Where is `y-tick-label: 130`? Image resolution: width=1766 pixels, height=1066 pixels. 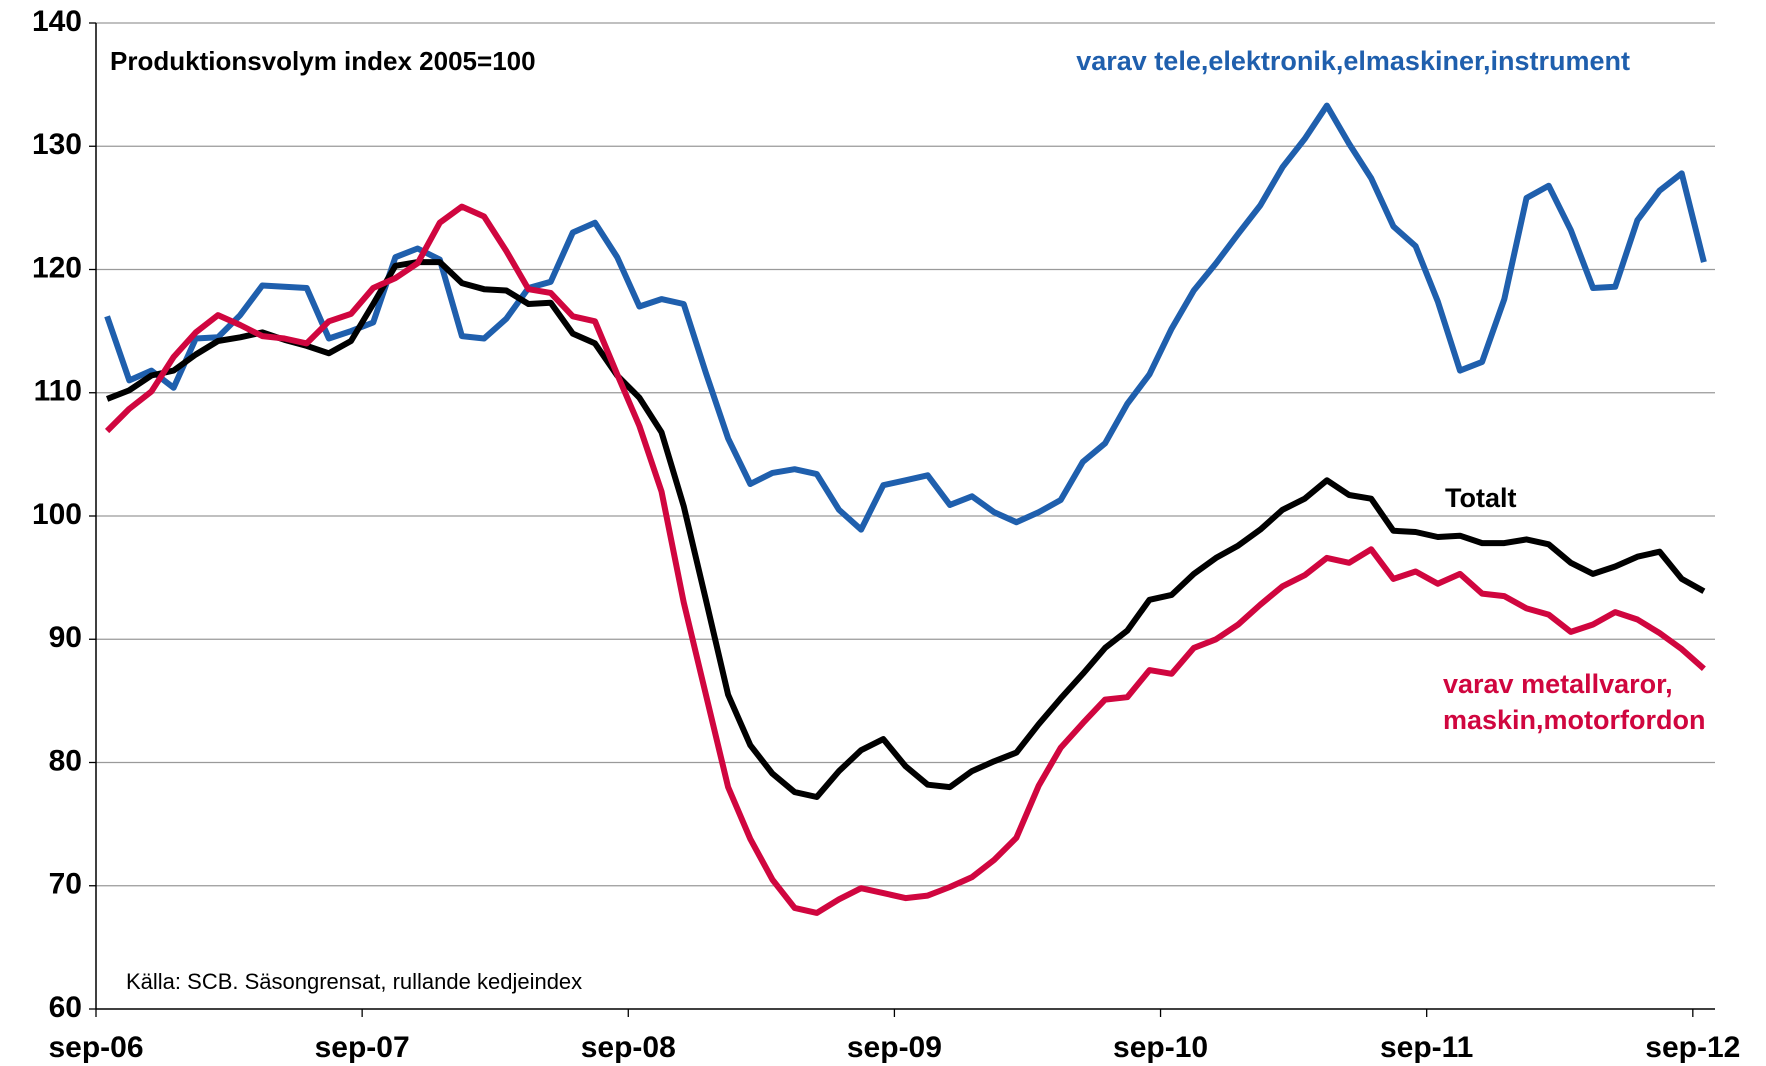 y-tick-label: 130 is located at coordinates (57, 144).